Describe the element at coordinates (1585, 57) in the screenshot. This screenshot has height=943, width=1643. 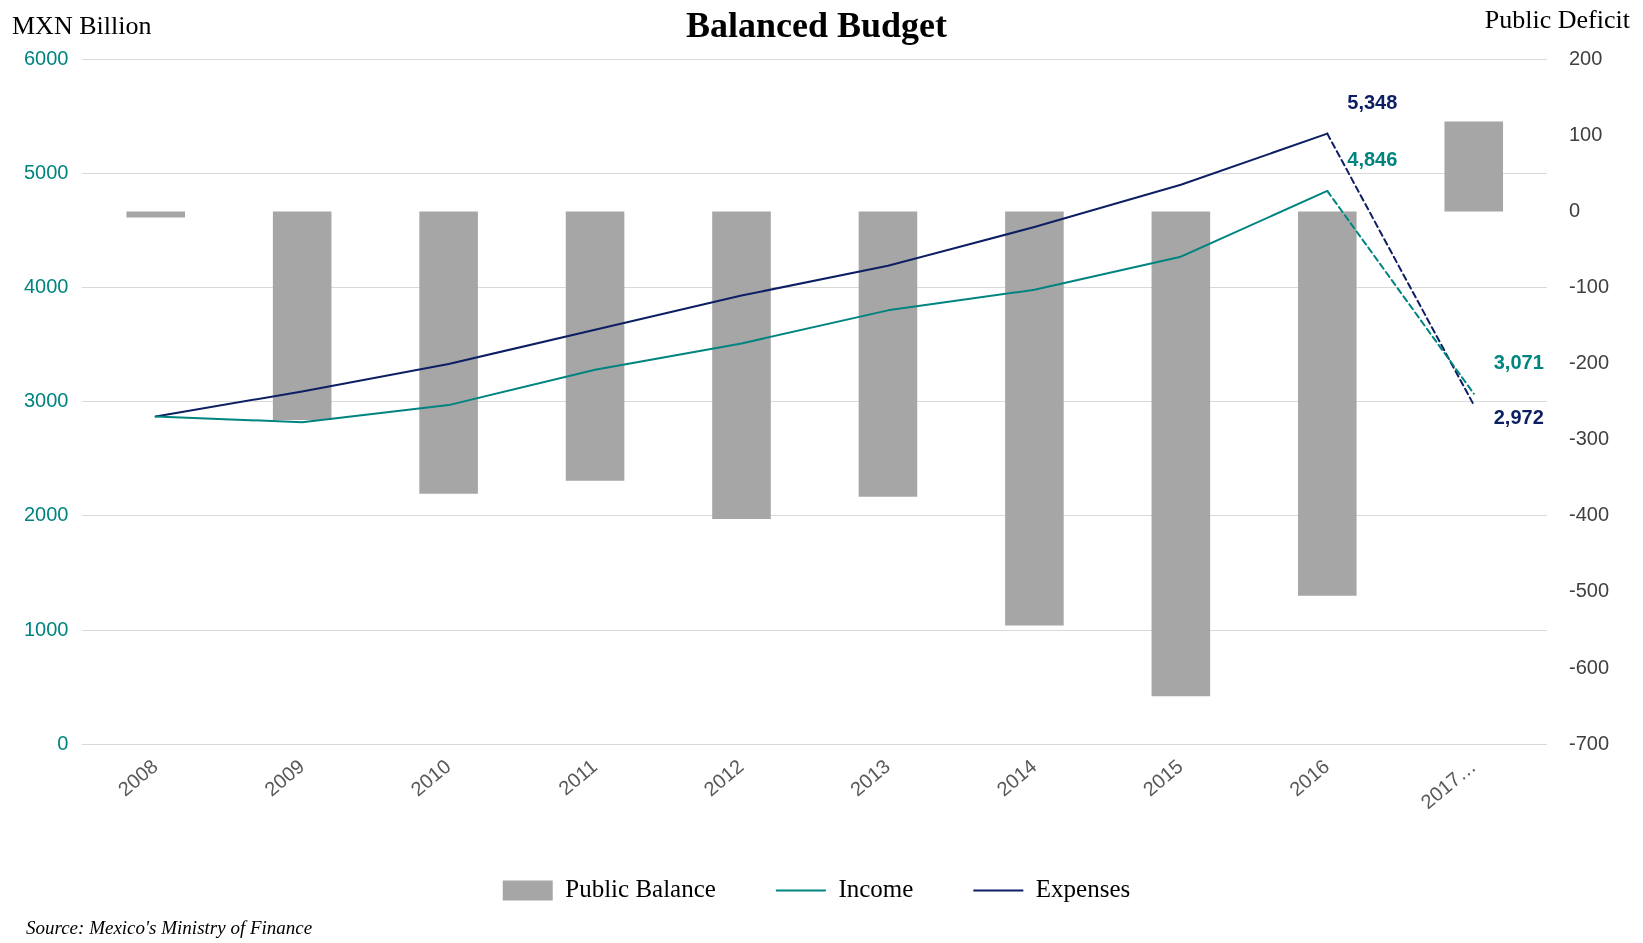
I see `y2-tick-label: 200` at that location.